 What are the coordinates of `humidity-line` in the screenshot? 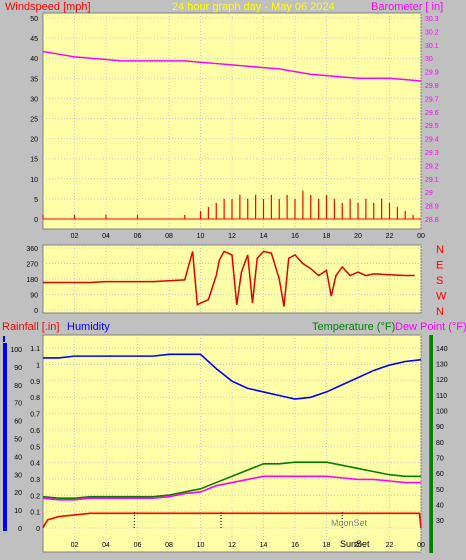 It's located at (232, 376).